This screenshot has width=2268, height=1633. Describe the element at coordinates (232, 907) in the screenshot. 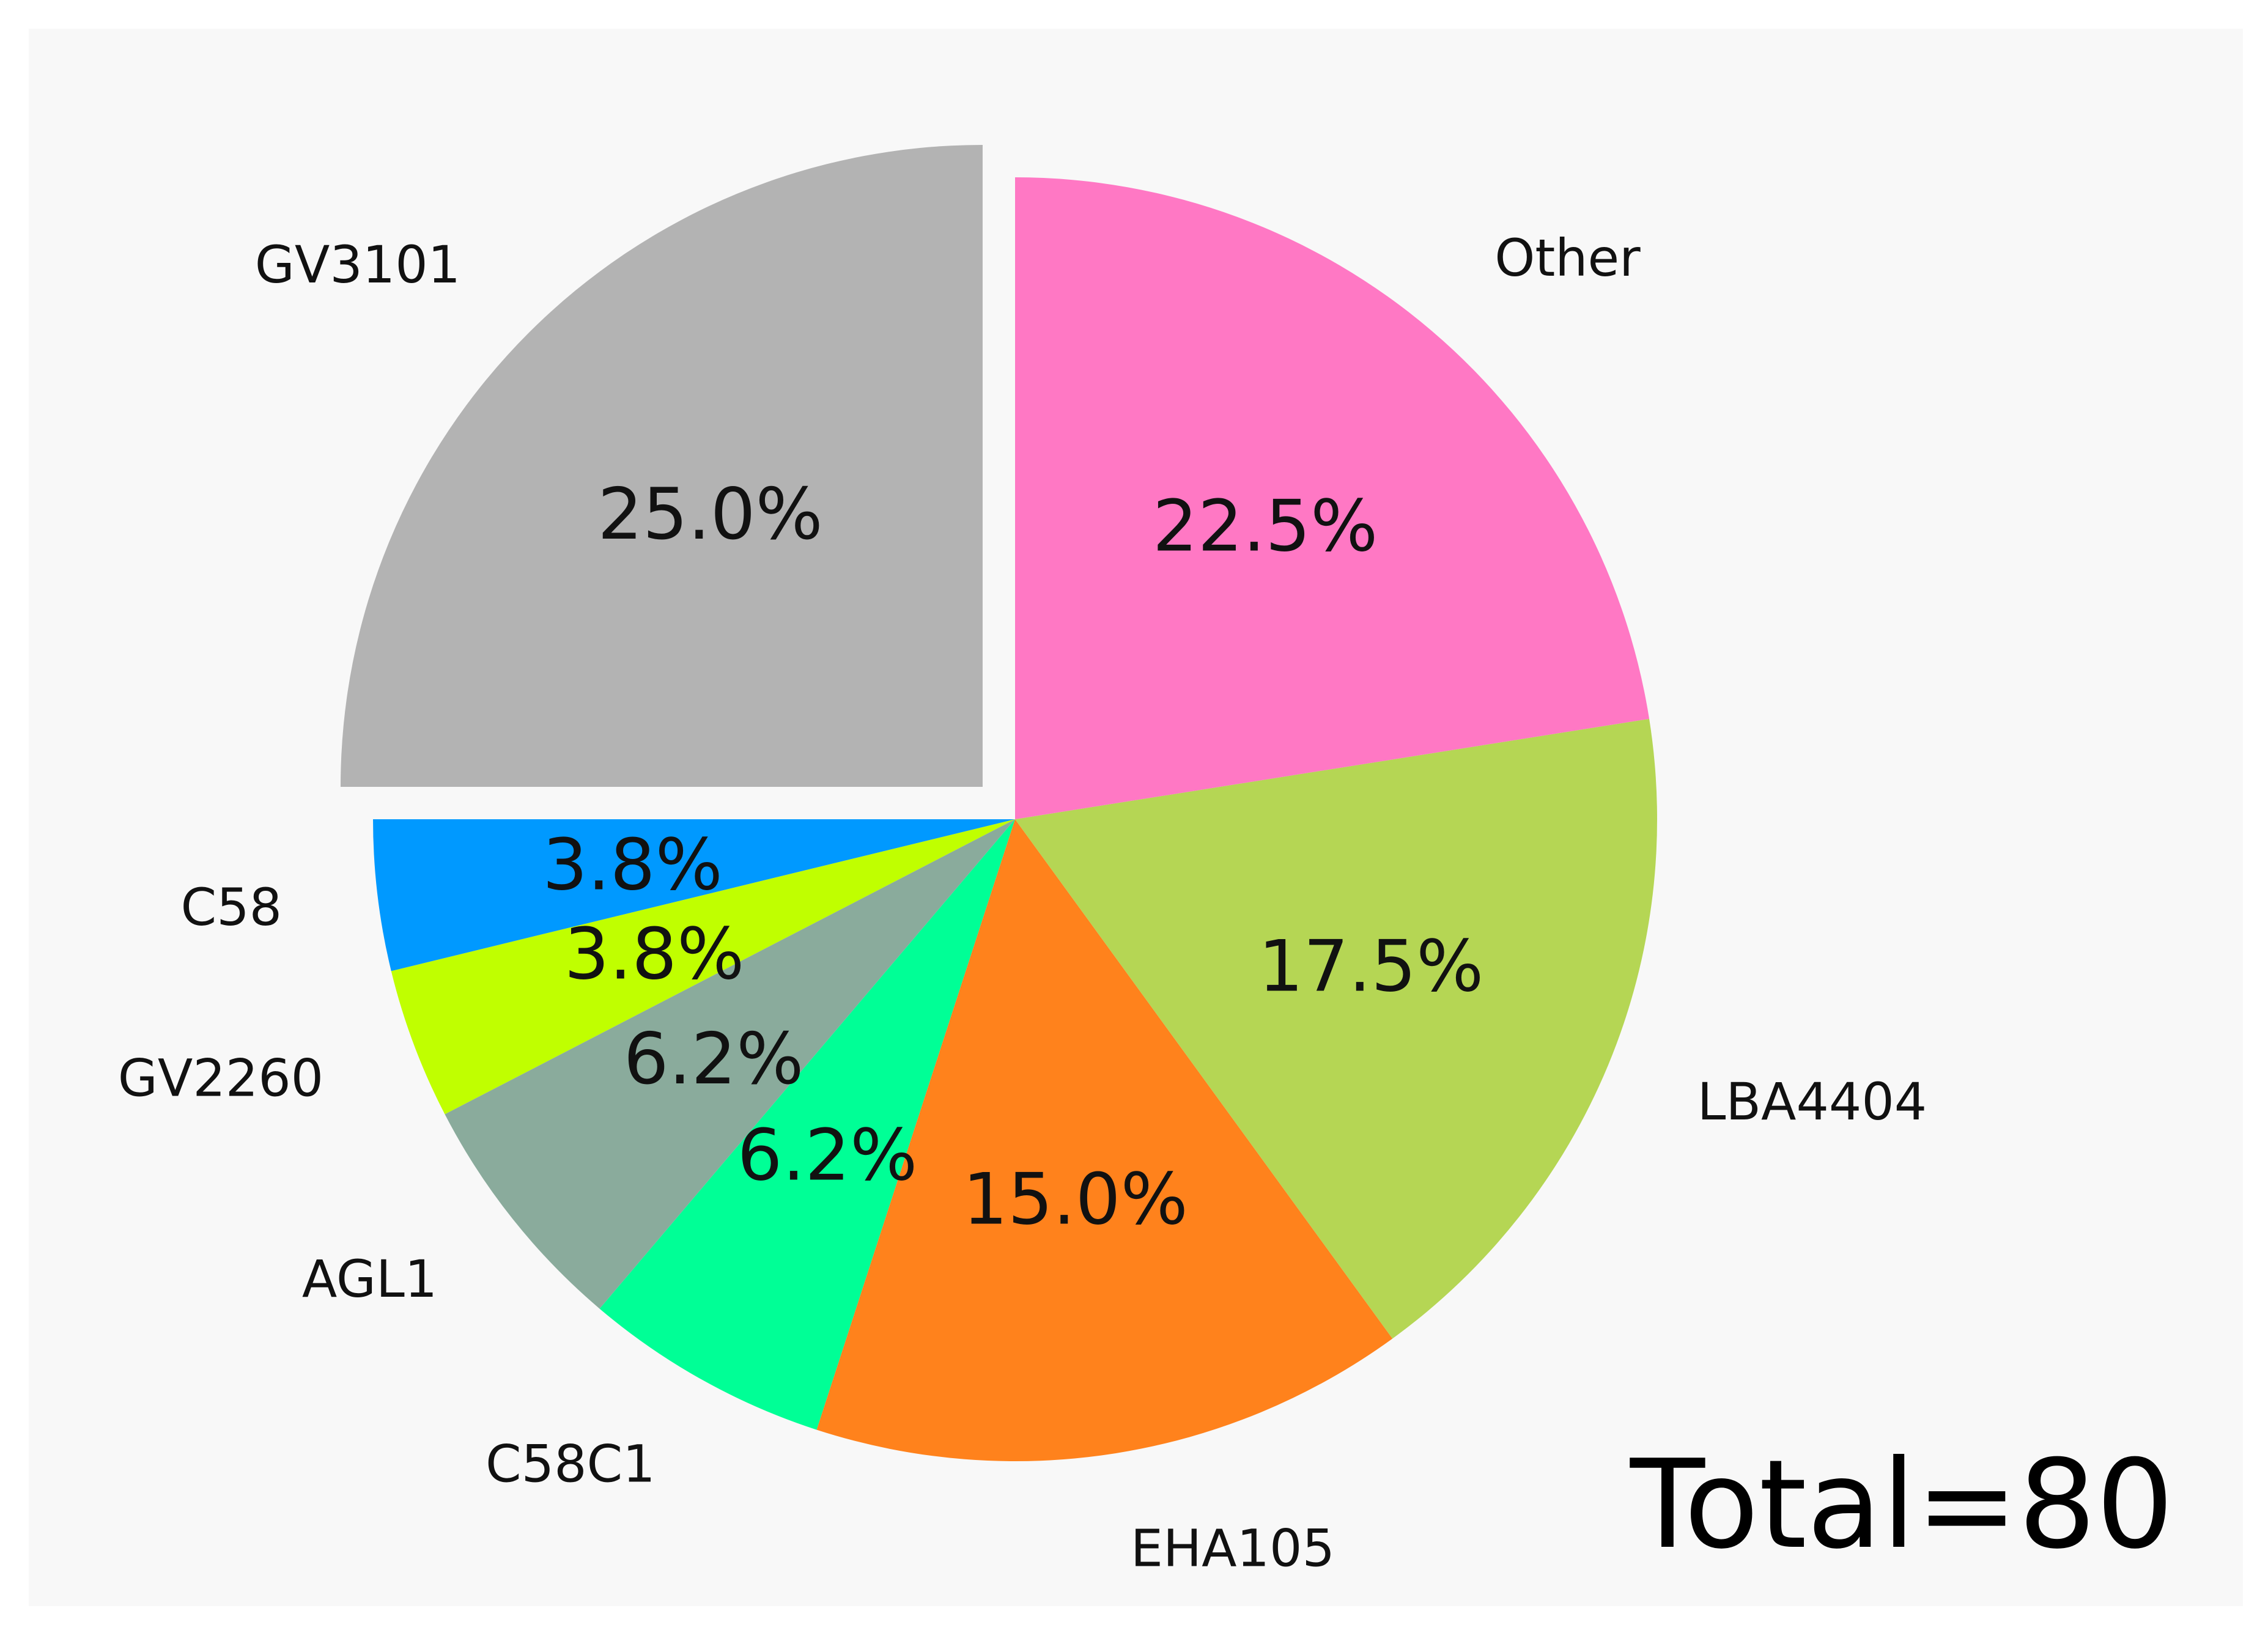

I see `slice-label-c58: C58` at that location.